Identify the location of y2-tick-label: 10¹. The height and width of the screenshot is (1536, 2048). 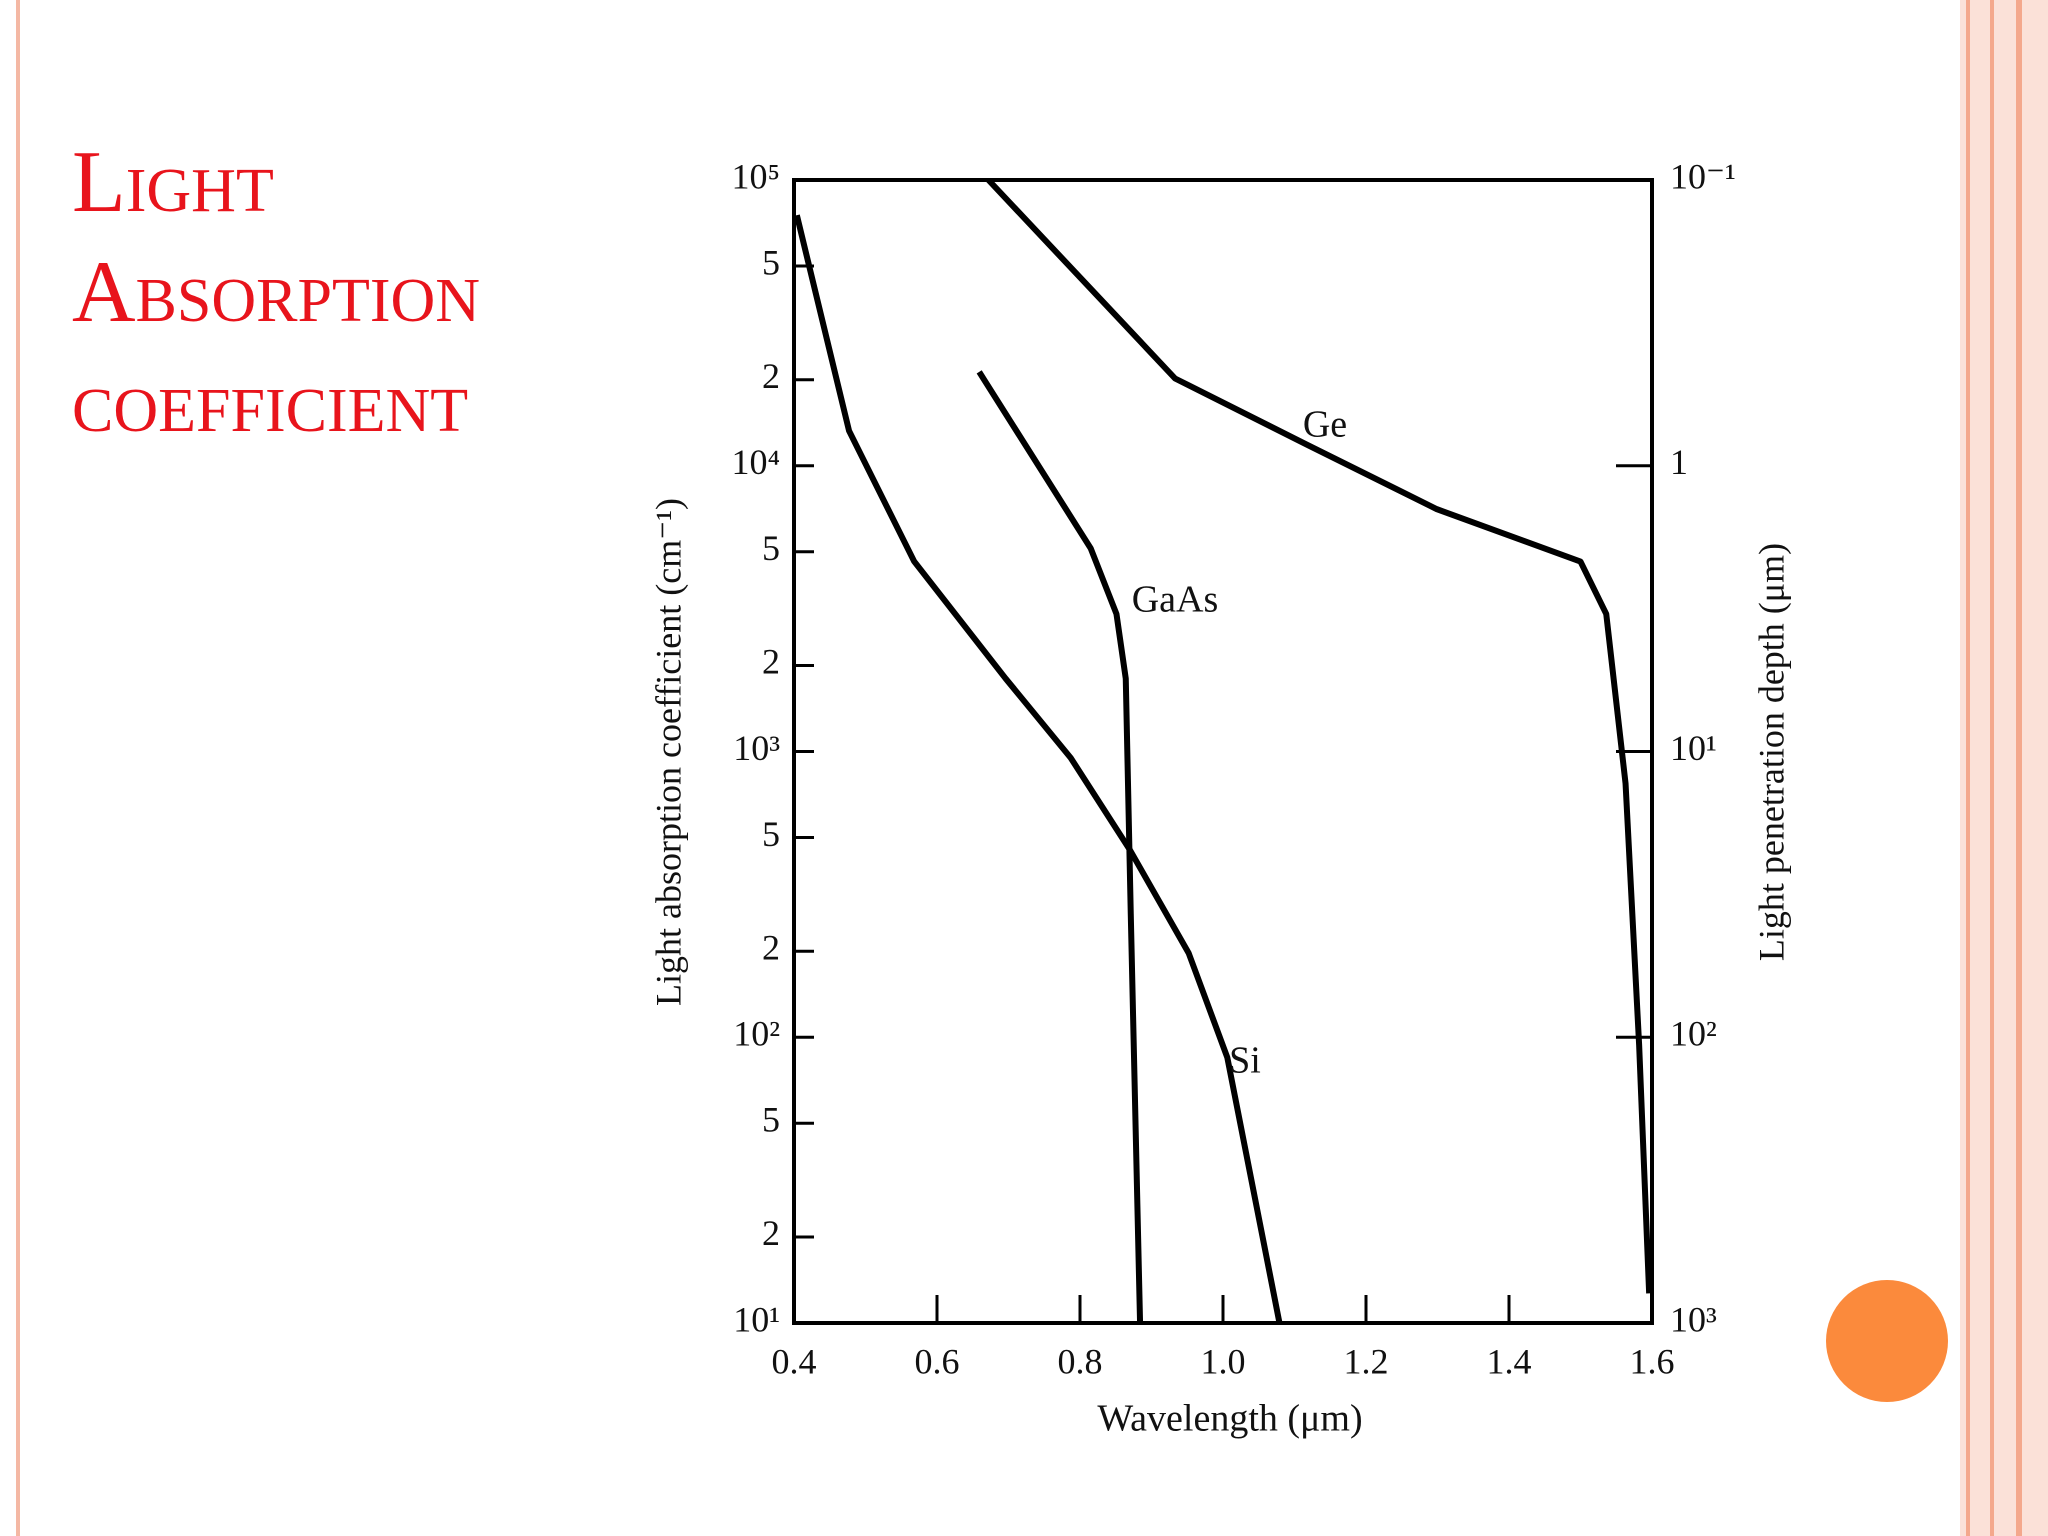
(1693, 748).